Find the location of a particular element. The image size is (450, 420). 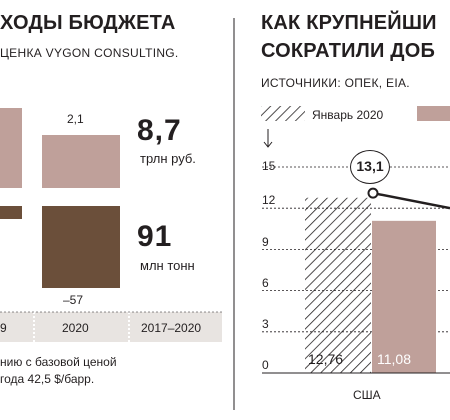

right-panel-title-1: КАК КРУПНЕЙШИ is located at coordinates (349, 23).